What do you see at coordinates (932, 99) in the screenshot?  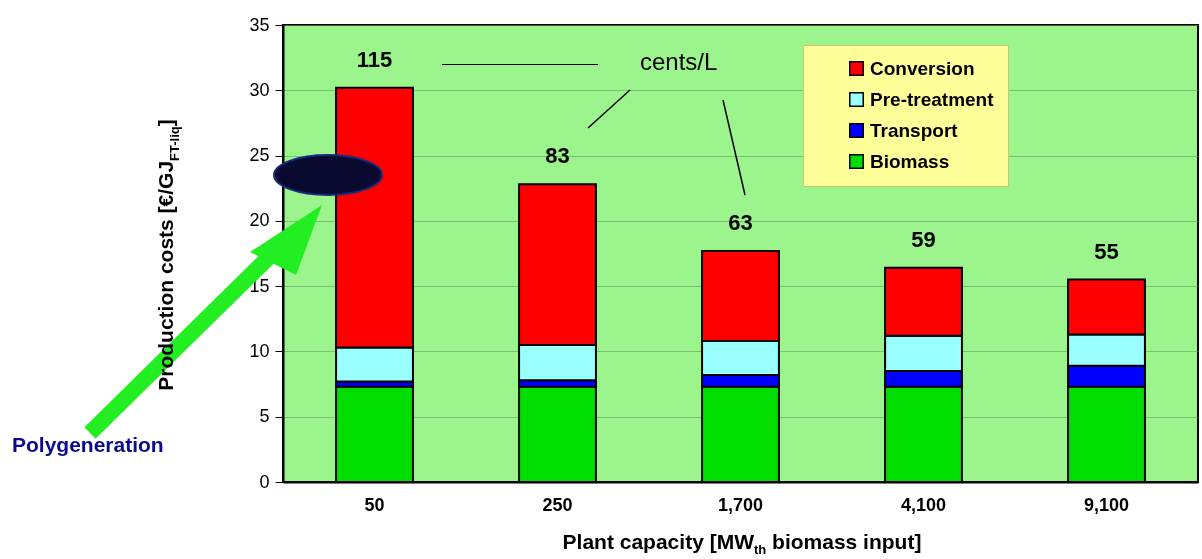 I see `legend-label: Pre-treatment` at bounding box center [932, 99].